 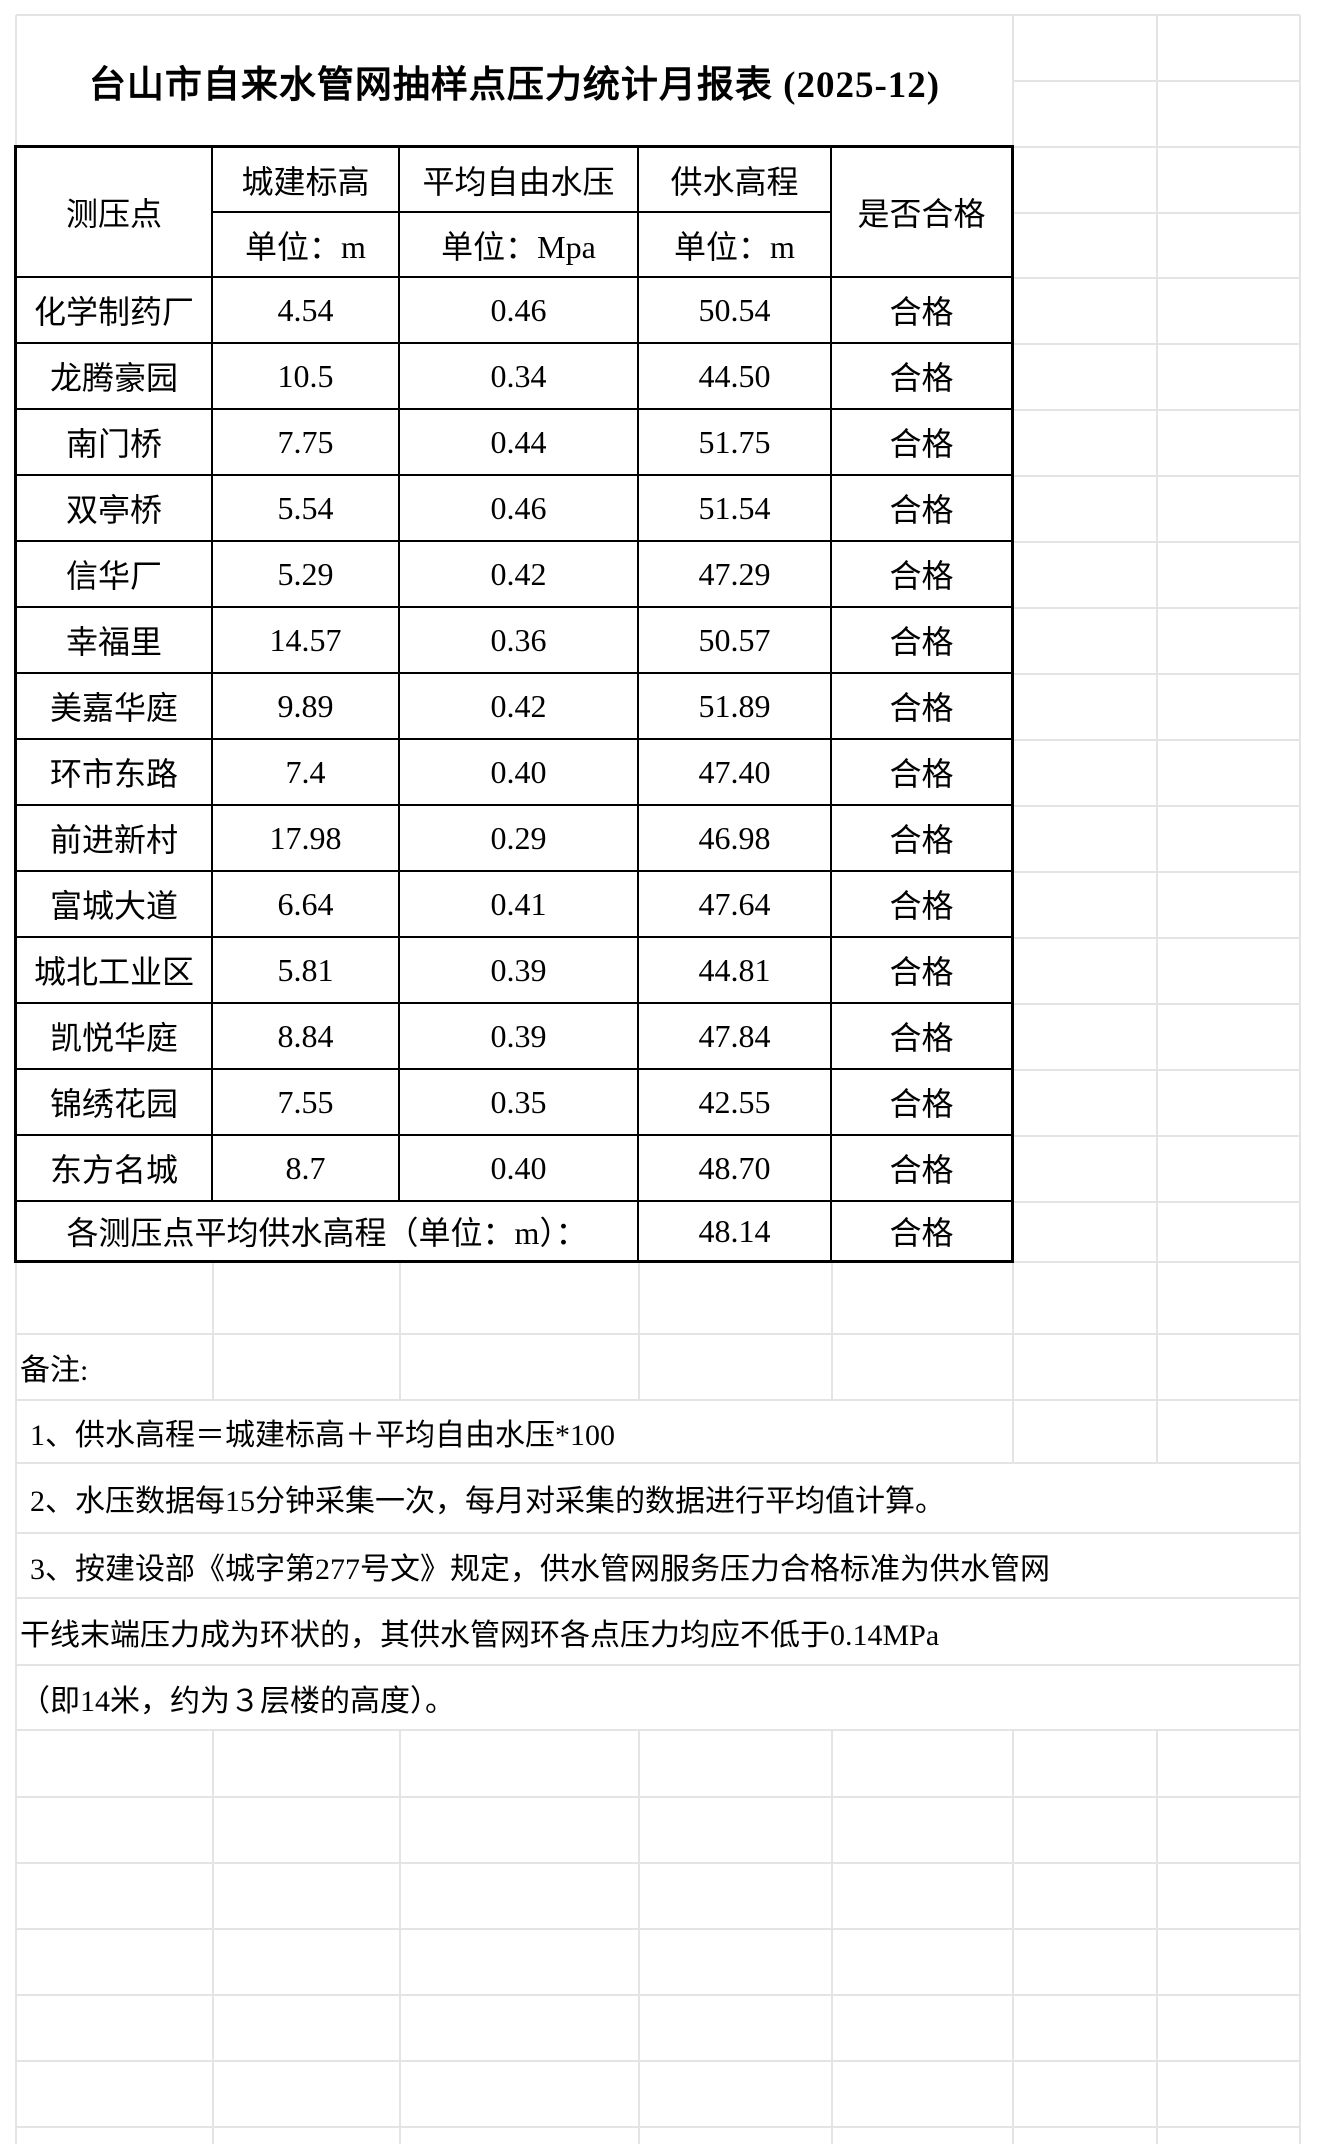 I want to click on cell-supply: 51.75, so click(x=735, y=443).